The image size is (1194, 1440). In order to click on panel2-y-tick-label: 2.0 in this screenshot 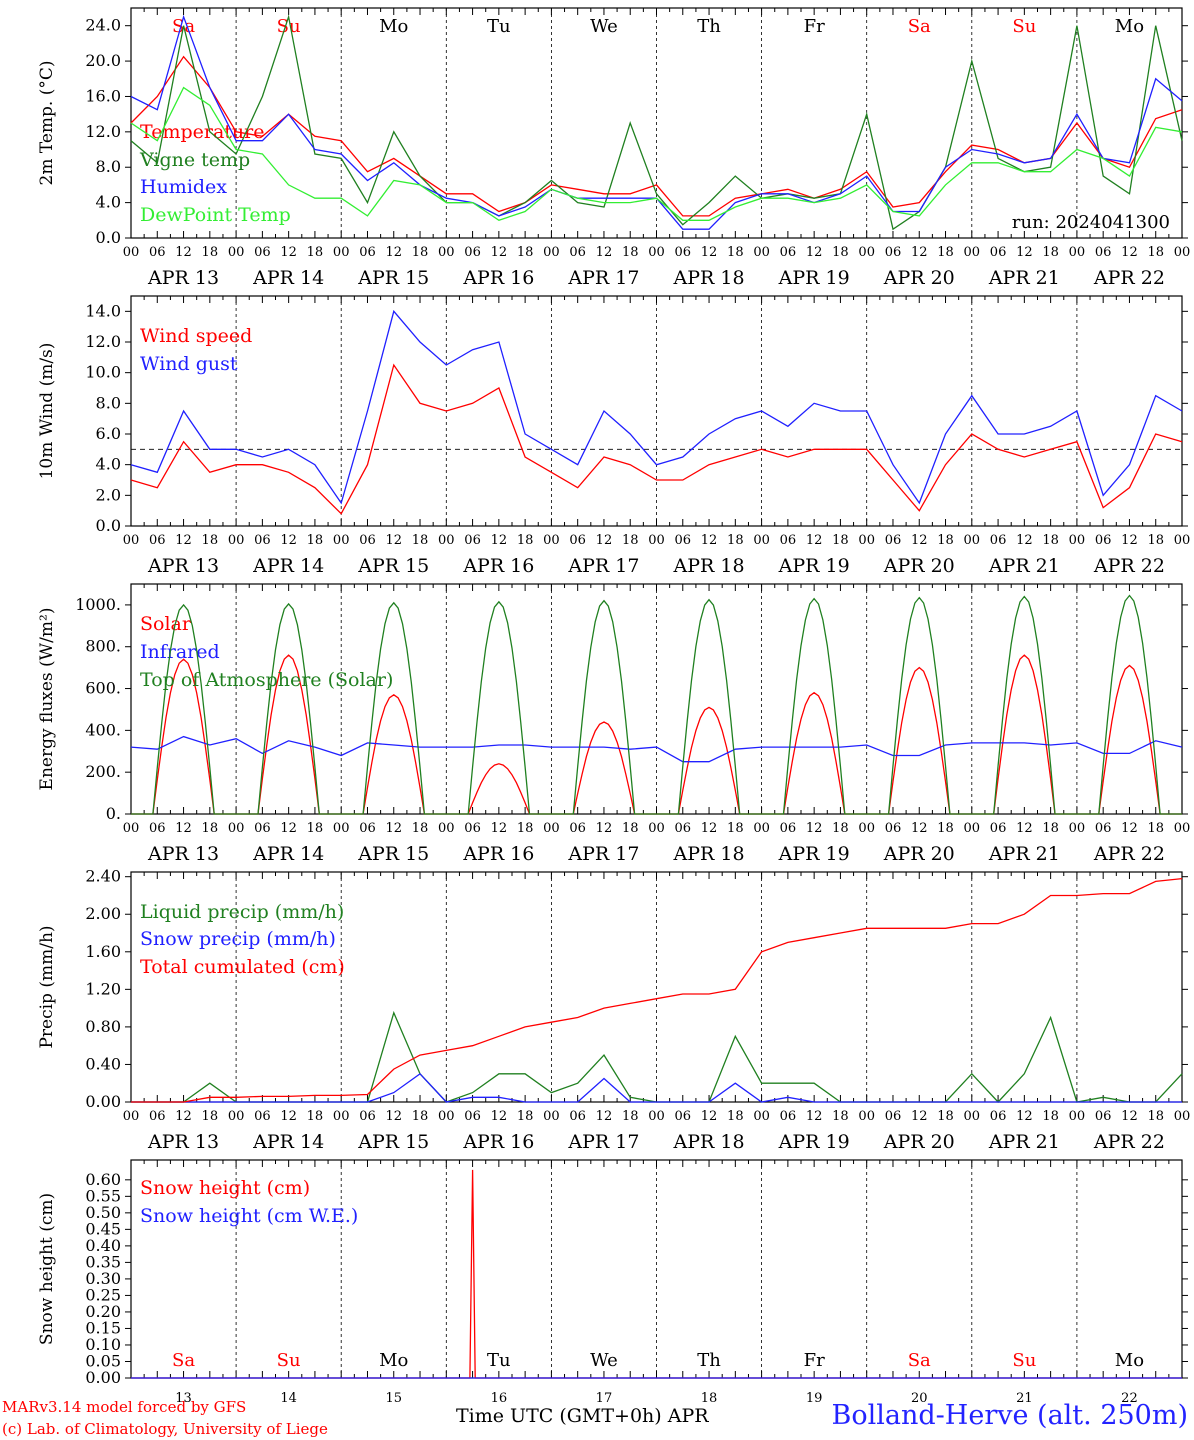, I will do `click(108, 494)`.